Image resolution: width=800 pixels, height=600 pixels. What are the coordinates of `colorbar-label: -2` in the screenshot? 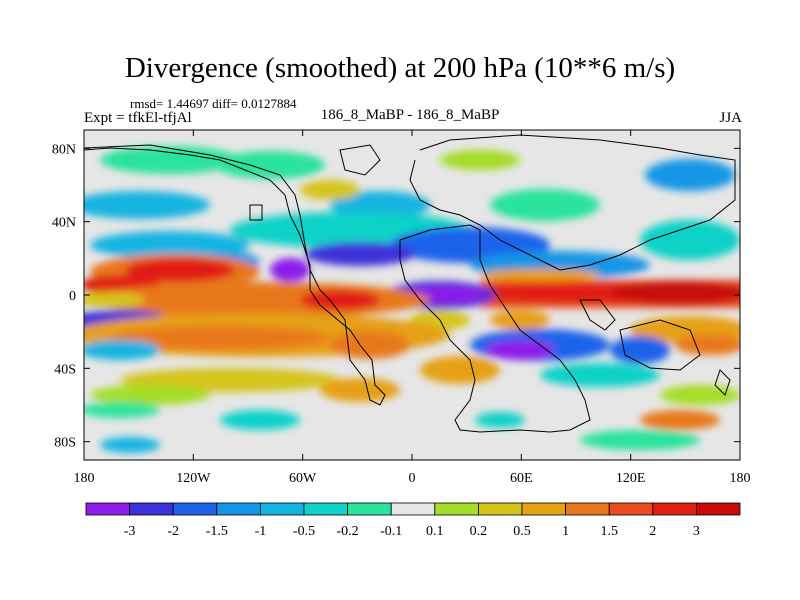 It's located at (173, 531).